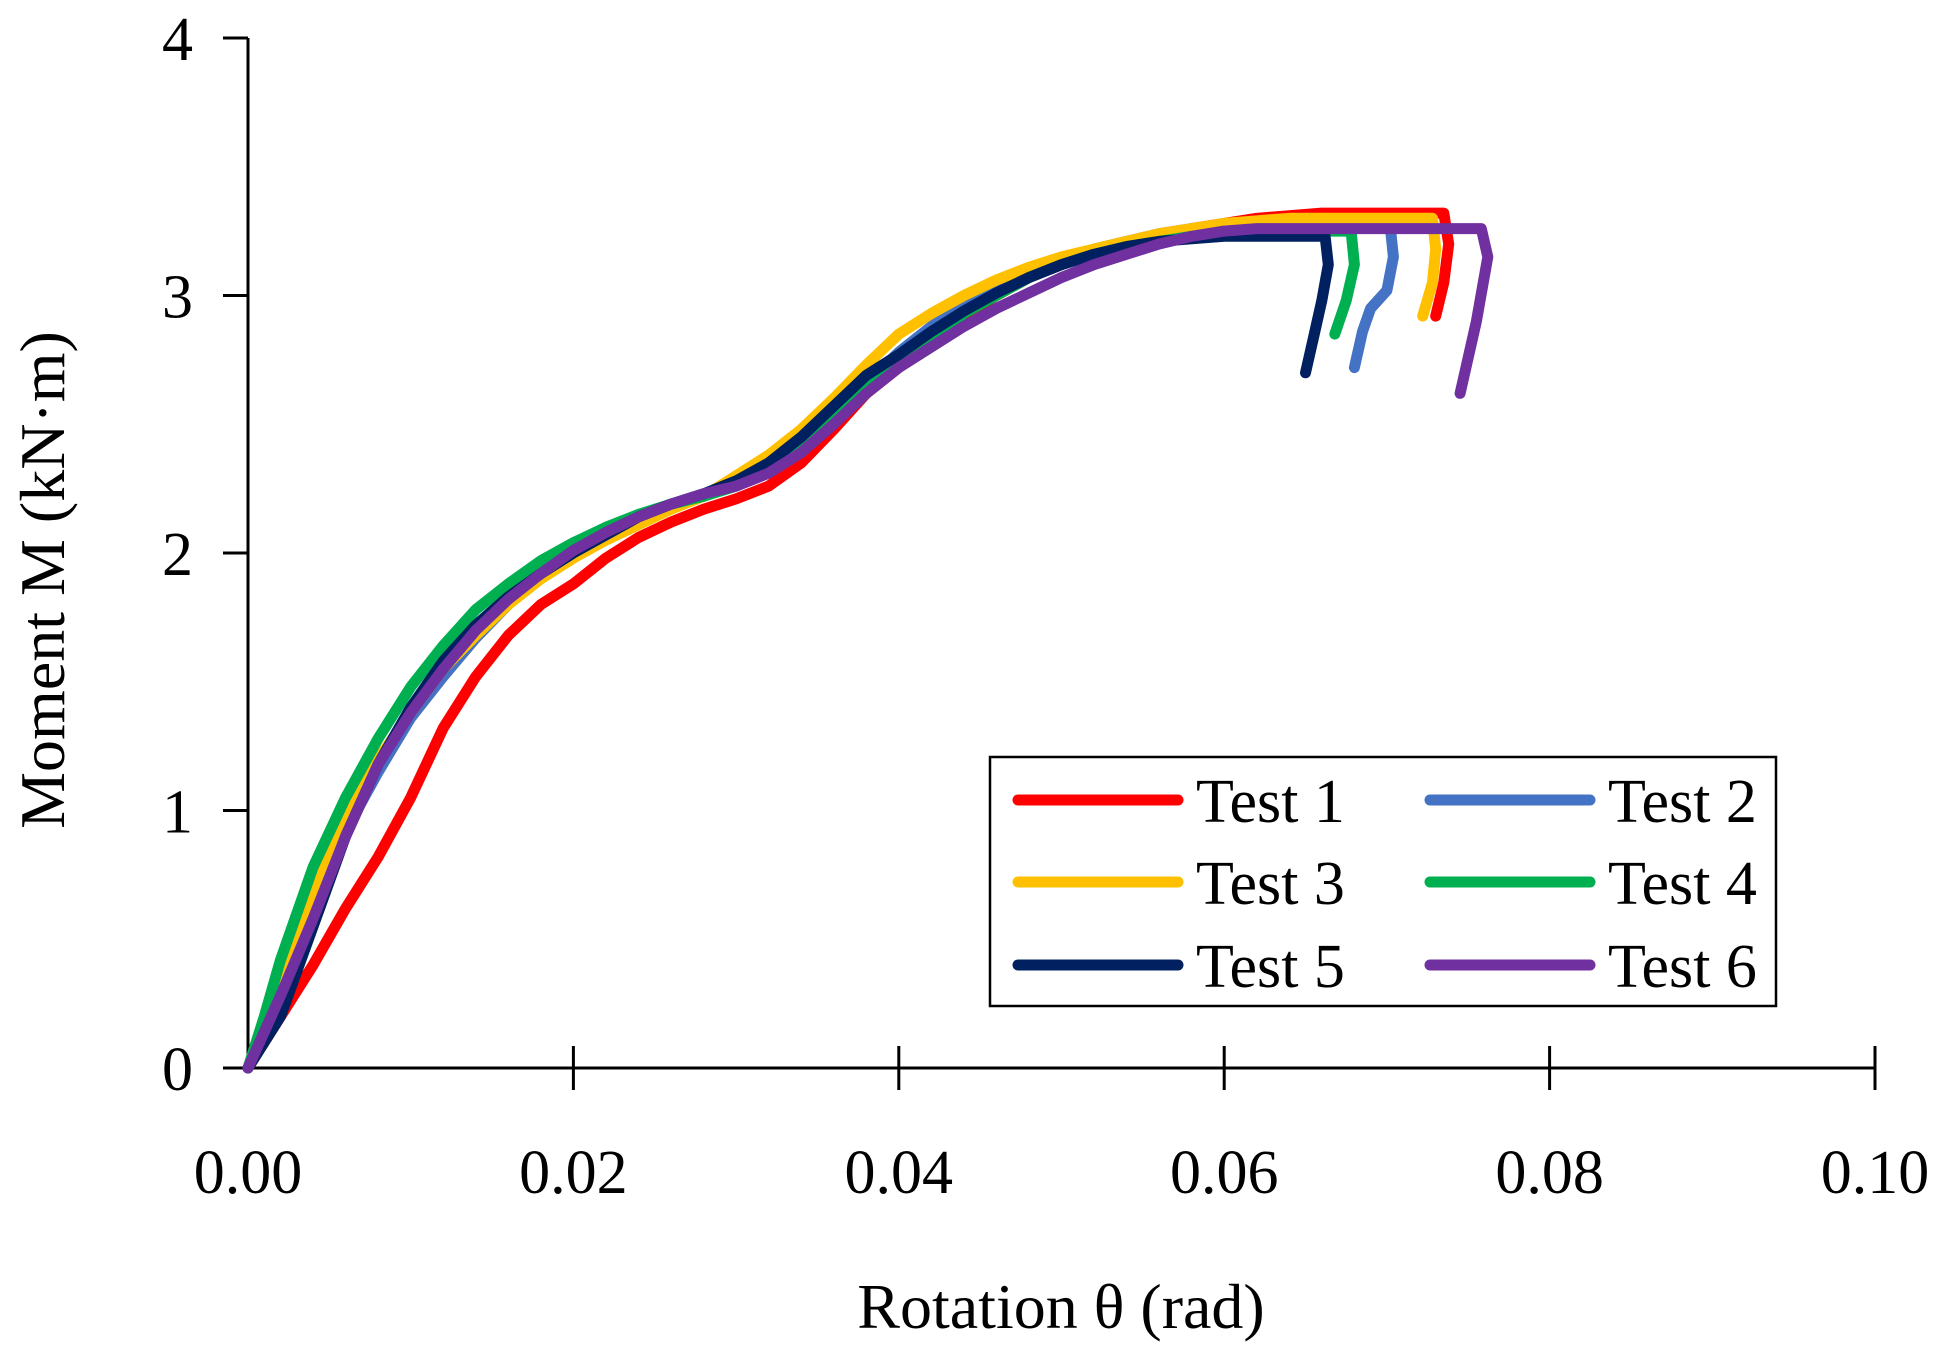 The height and width of the screenshot is (1352, 1945). Describe the element at coordinates (1270, 884) in the screenshot. I see `legend-label-test-3: Test 3` at that location.